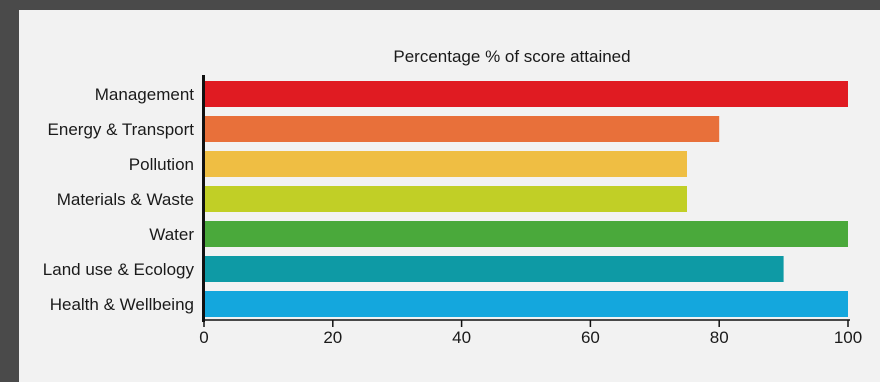 This screenshot has height=382, width=880. What do you see at coordinates (119, 269) in the screenshot?
I see `category-label: Land use & Ecology` at bounding box center [119, 269].